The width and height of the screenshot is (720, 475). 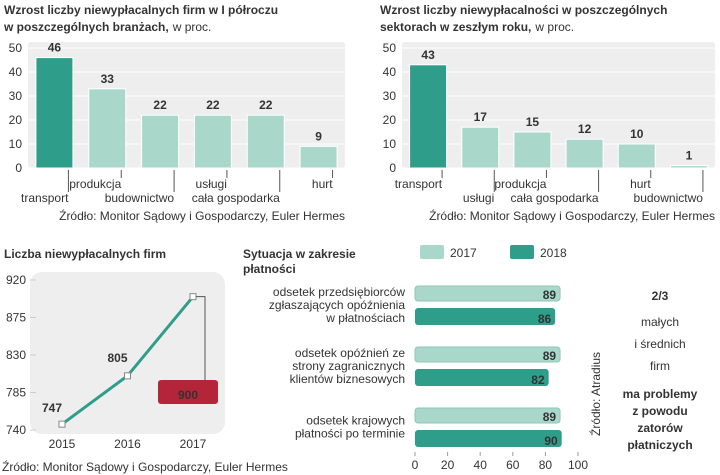 I want to click on category-label: odsetek krajowych, so click(x=355, y=421).